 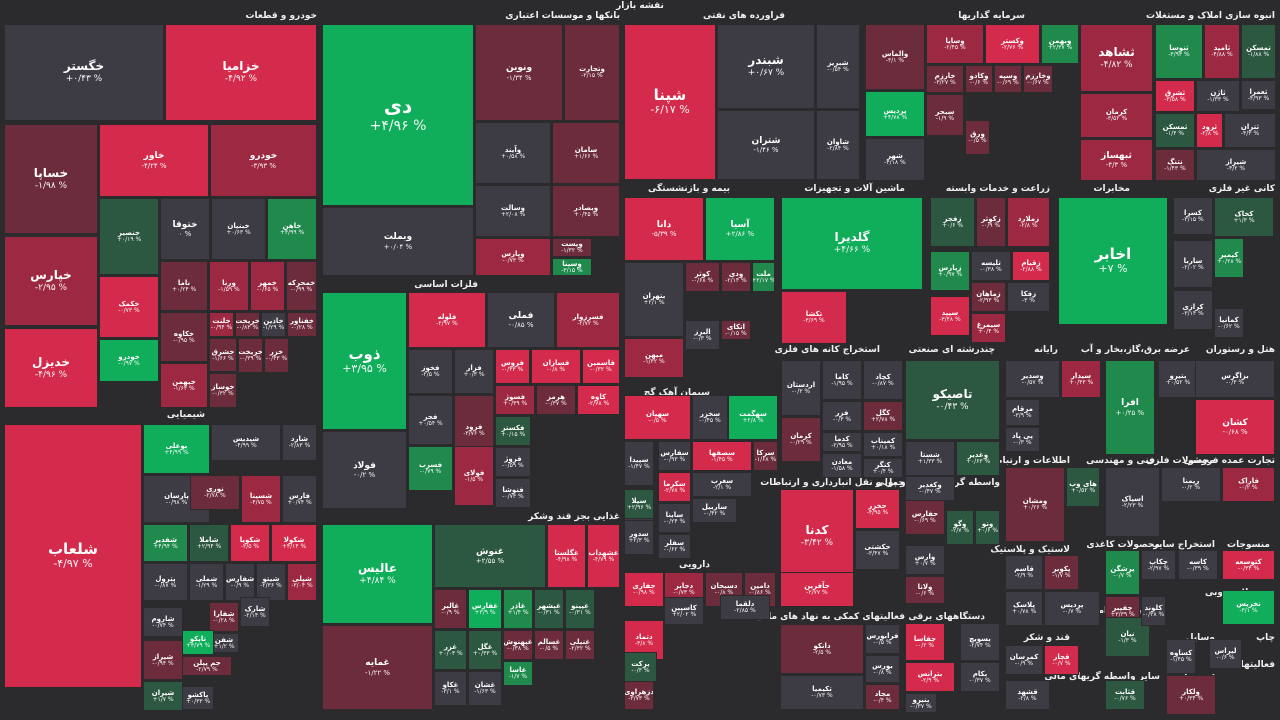 What do you see at coordinates (176, 449) in the screenshot?
I see `stock-tile: بوعلی +۴/۹۹ %` at bounding box center [176, 449].